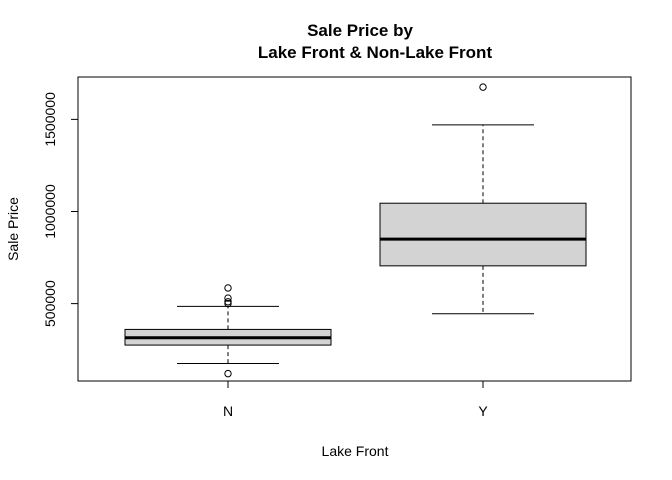  I want to click on x-tick-label: Y, so click(483, 411).